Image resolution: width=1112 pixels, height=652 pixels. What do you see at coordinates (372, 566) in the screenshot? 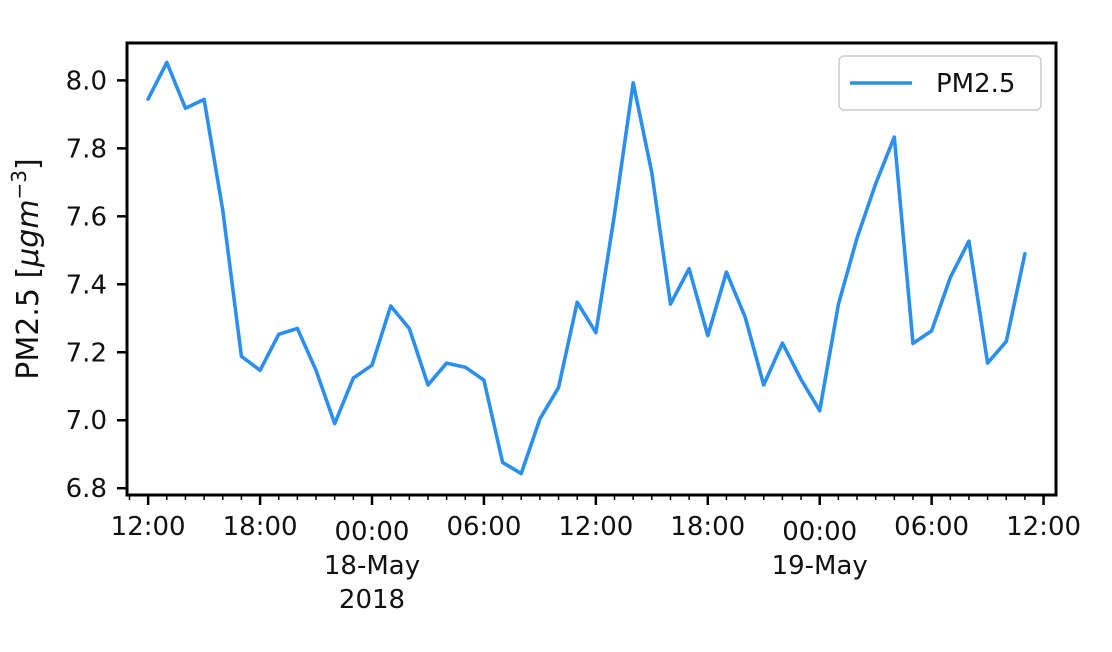
I see `x-tick-sublabel: 18-May` at bounding box center [372, 566].